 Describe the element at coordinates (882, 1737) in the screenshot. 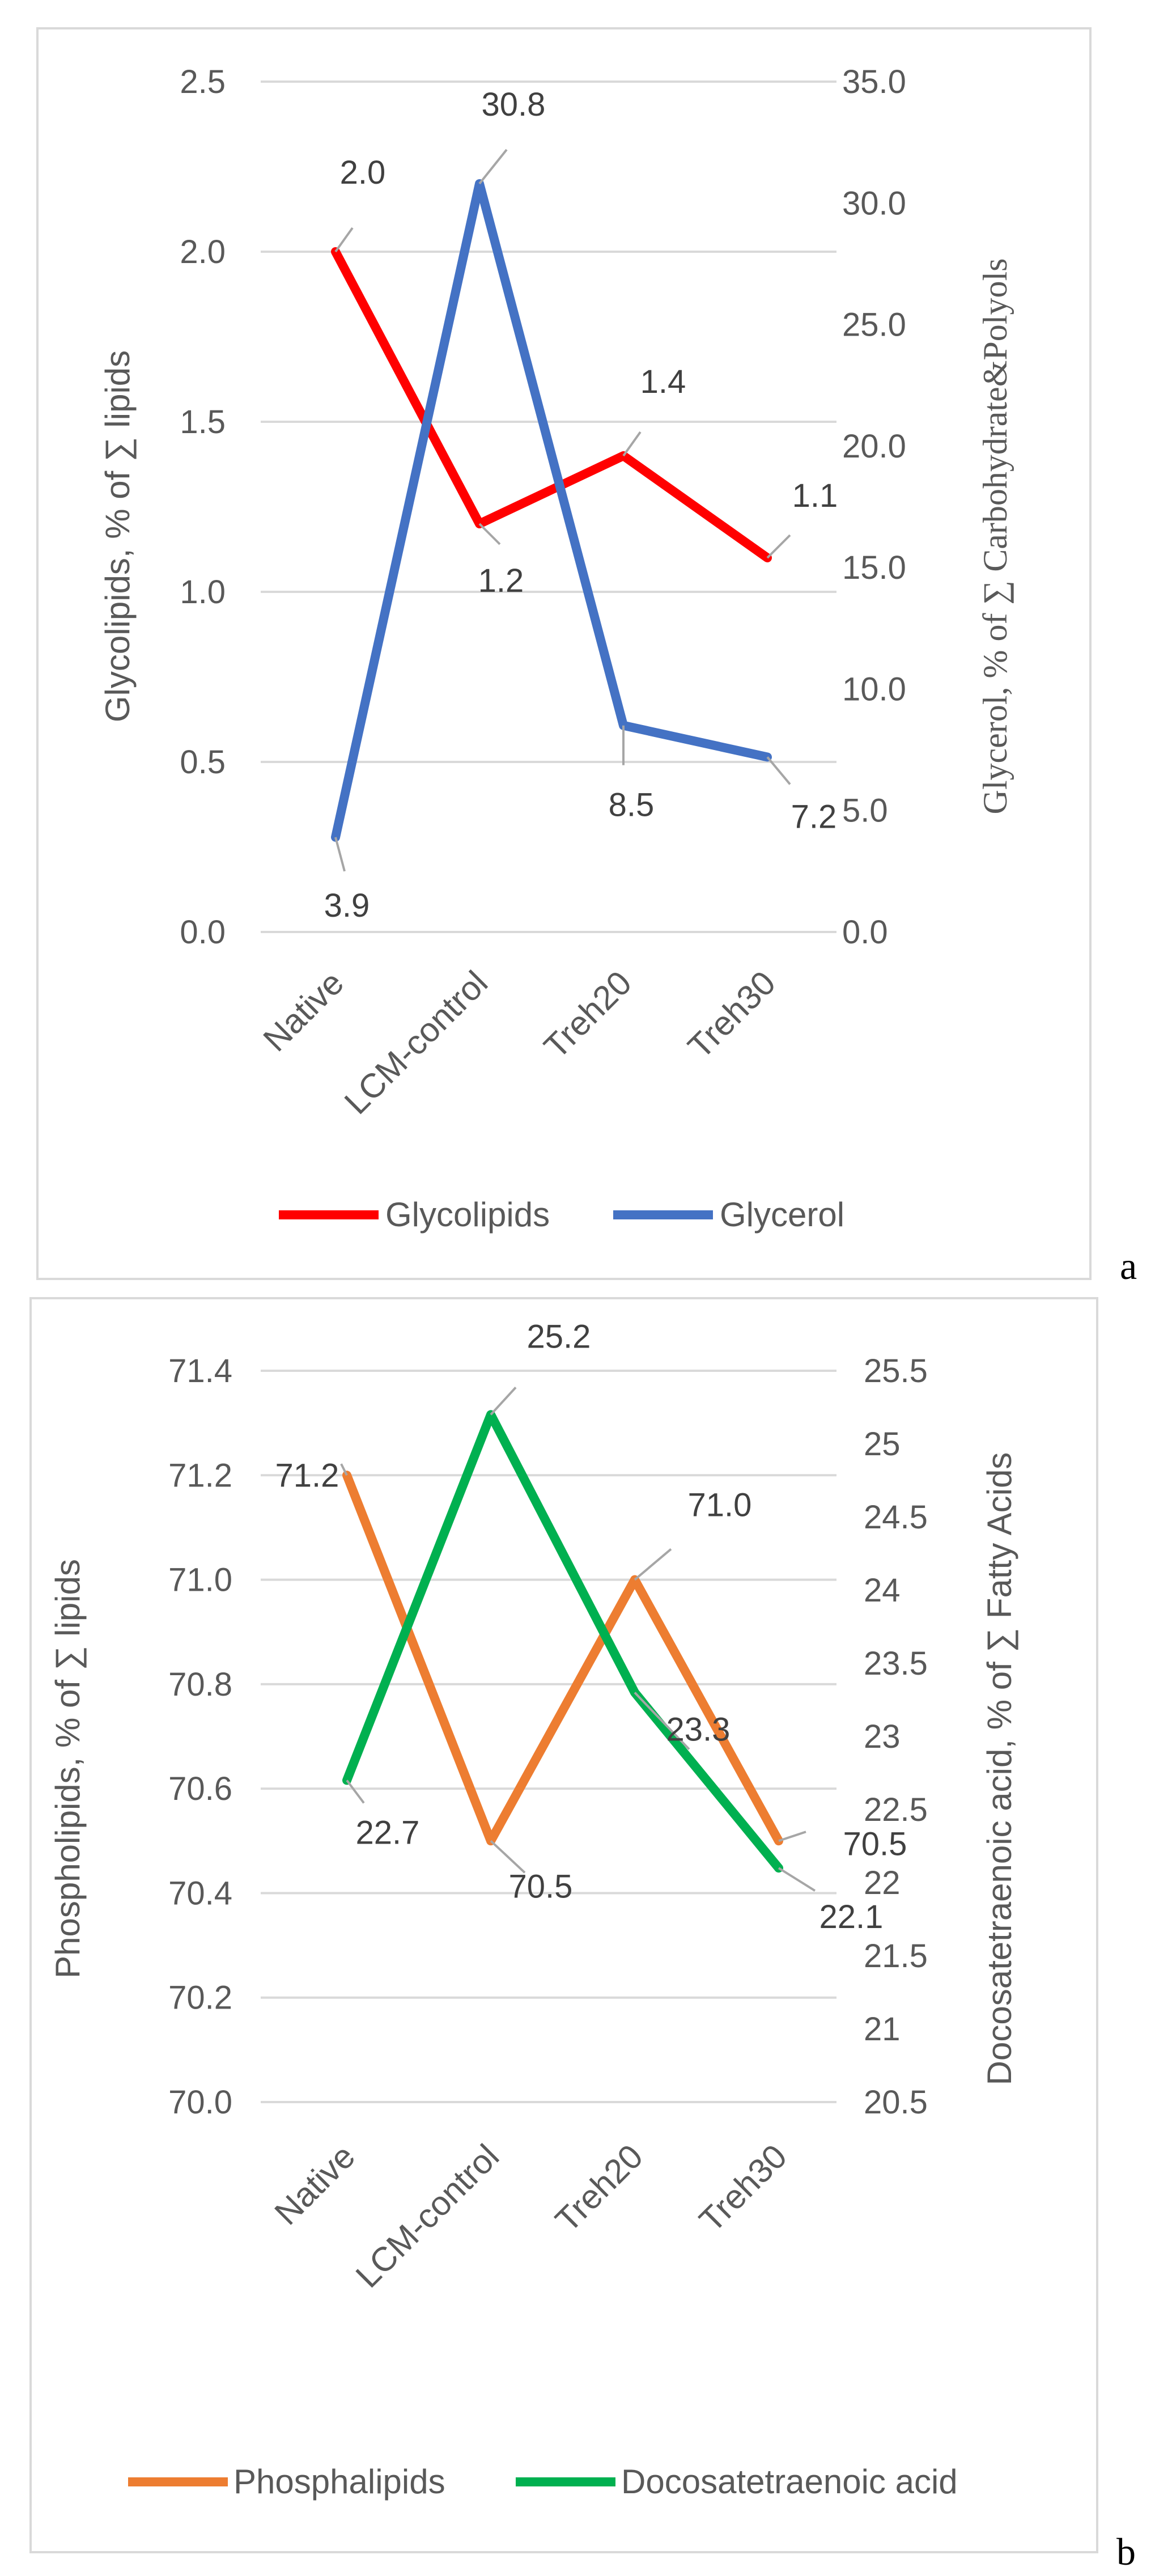

I see `chart-b-right-tick-label: 23` at that location.